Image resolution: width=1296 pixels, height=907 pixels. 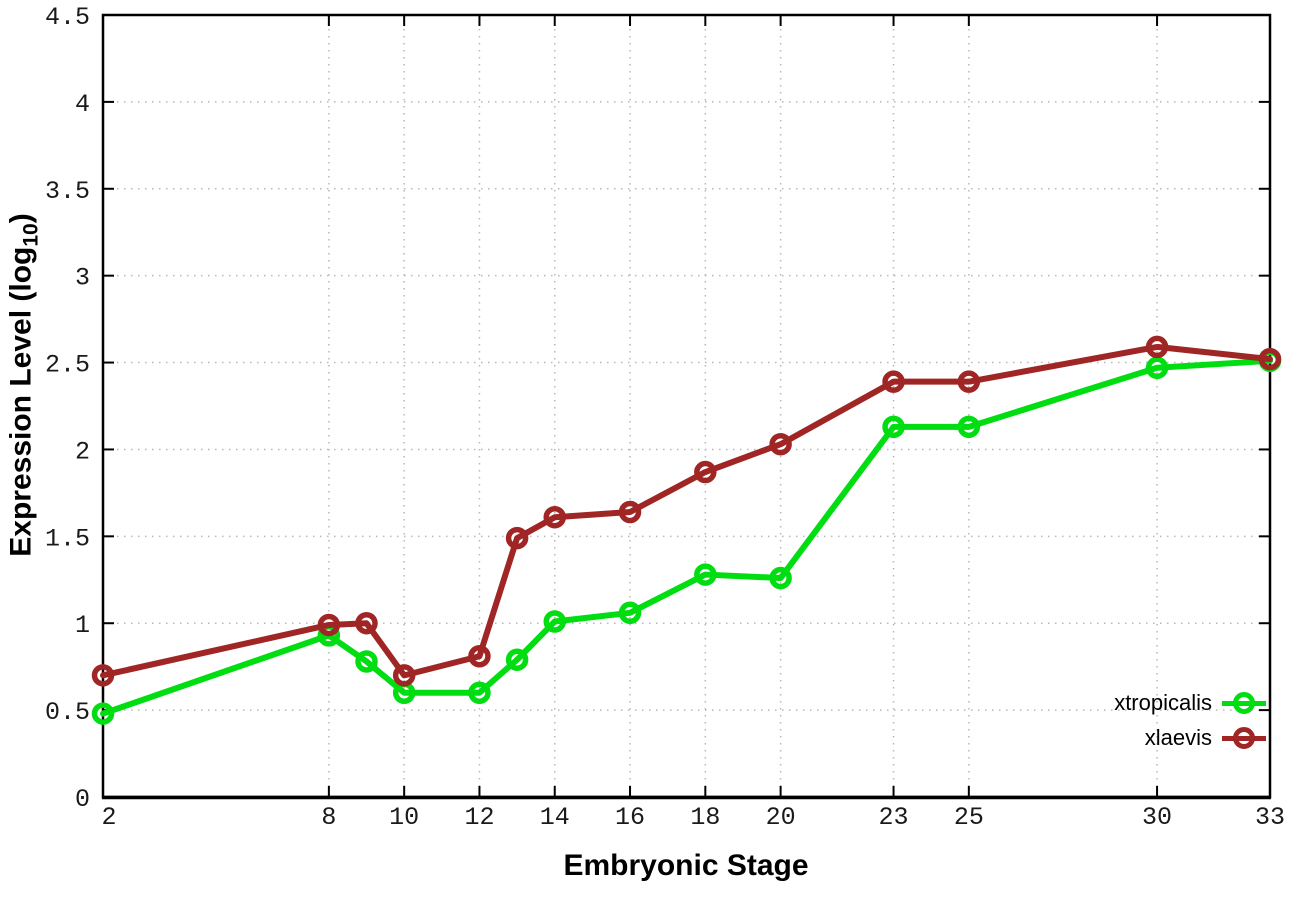 I want to click on x-tick-label-18: 18, so click(x=705, y=817).